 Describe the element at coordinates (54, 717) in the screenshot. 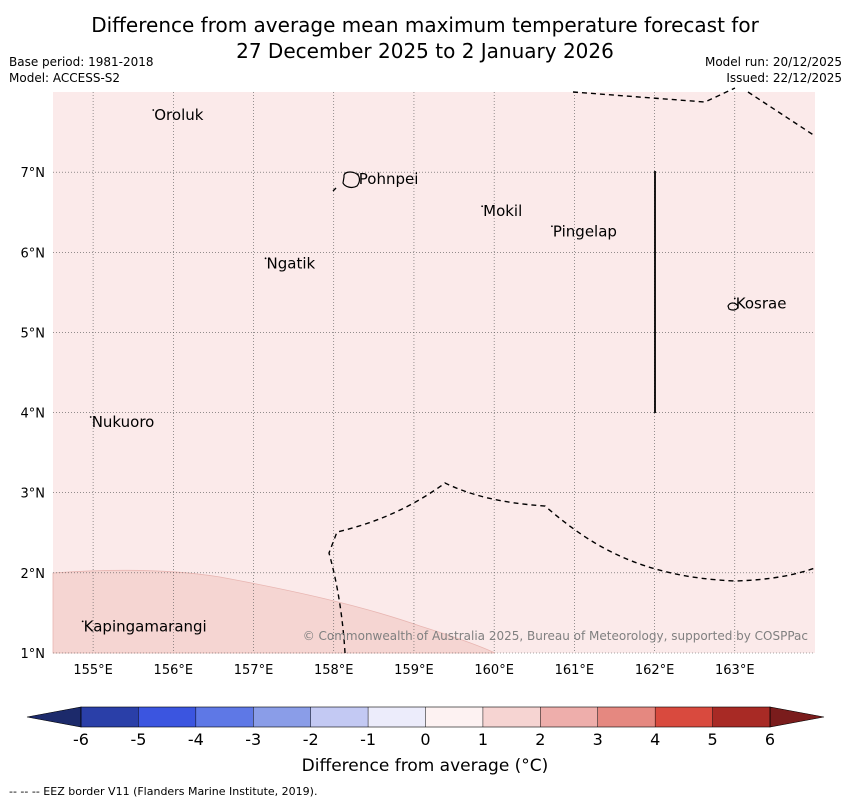

I see `colorbar-extend-low` at that location.